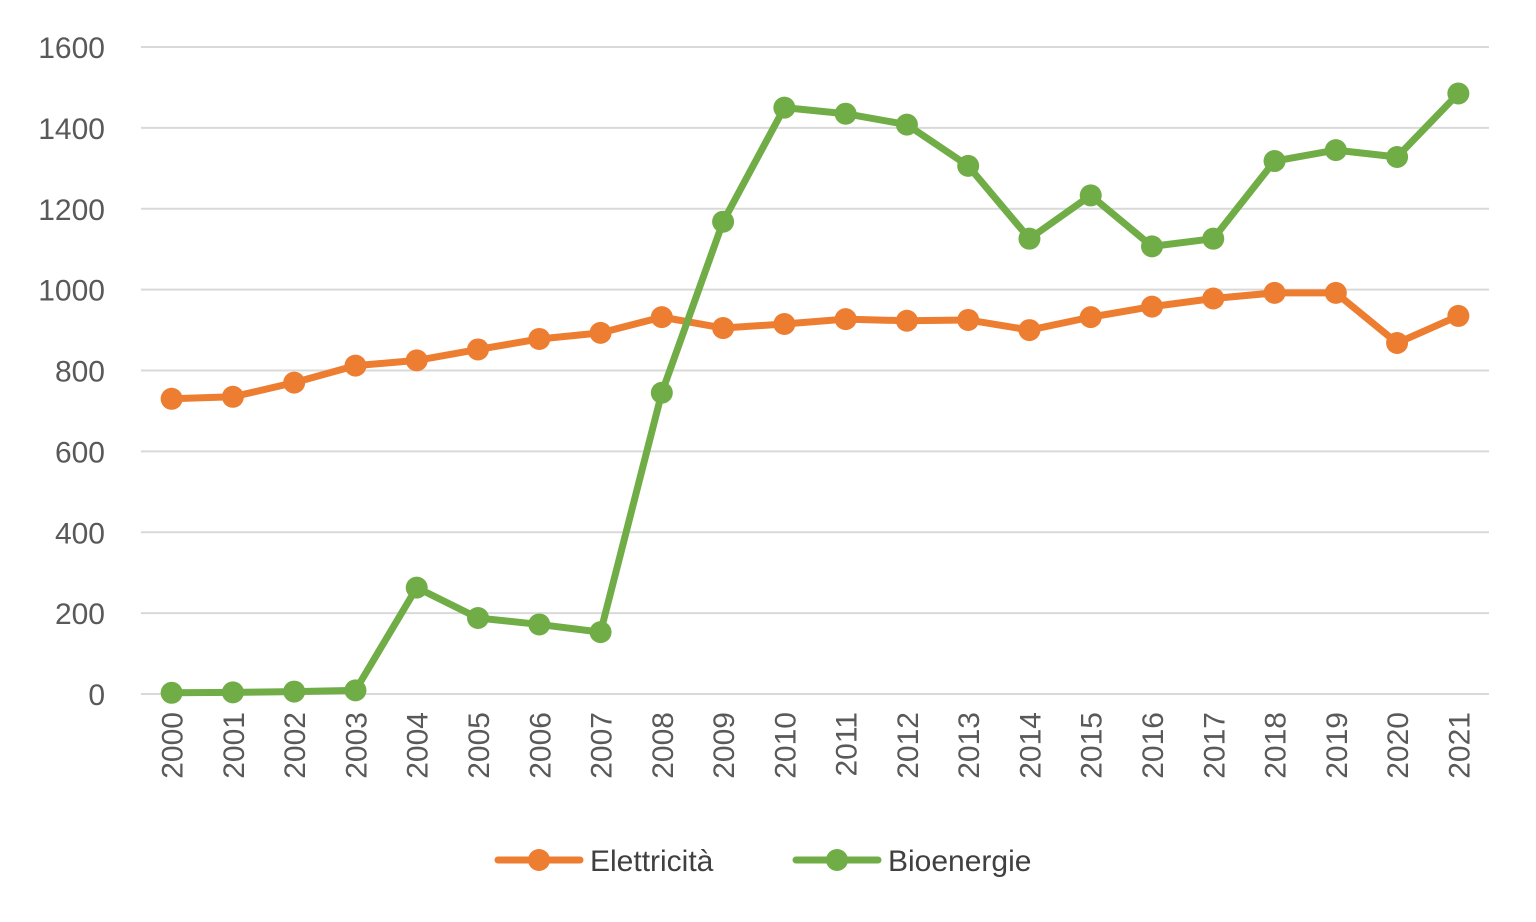 The height and width of the screenshot is (922, 1536). What do you see at coordinates (600, 332) in the screenshot?
I see `data-point-elettricit-2007` at bounding box center [600, 332].